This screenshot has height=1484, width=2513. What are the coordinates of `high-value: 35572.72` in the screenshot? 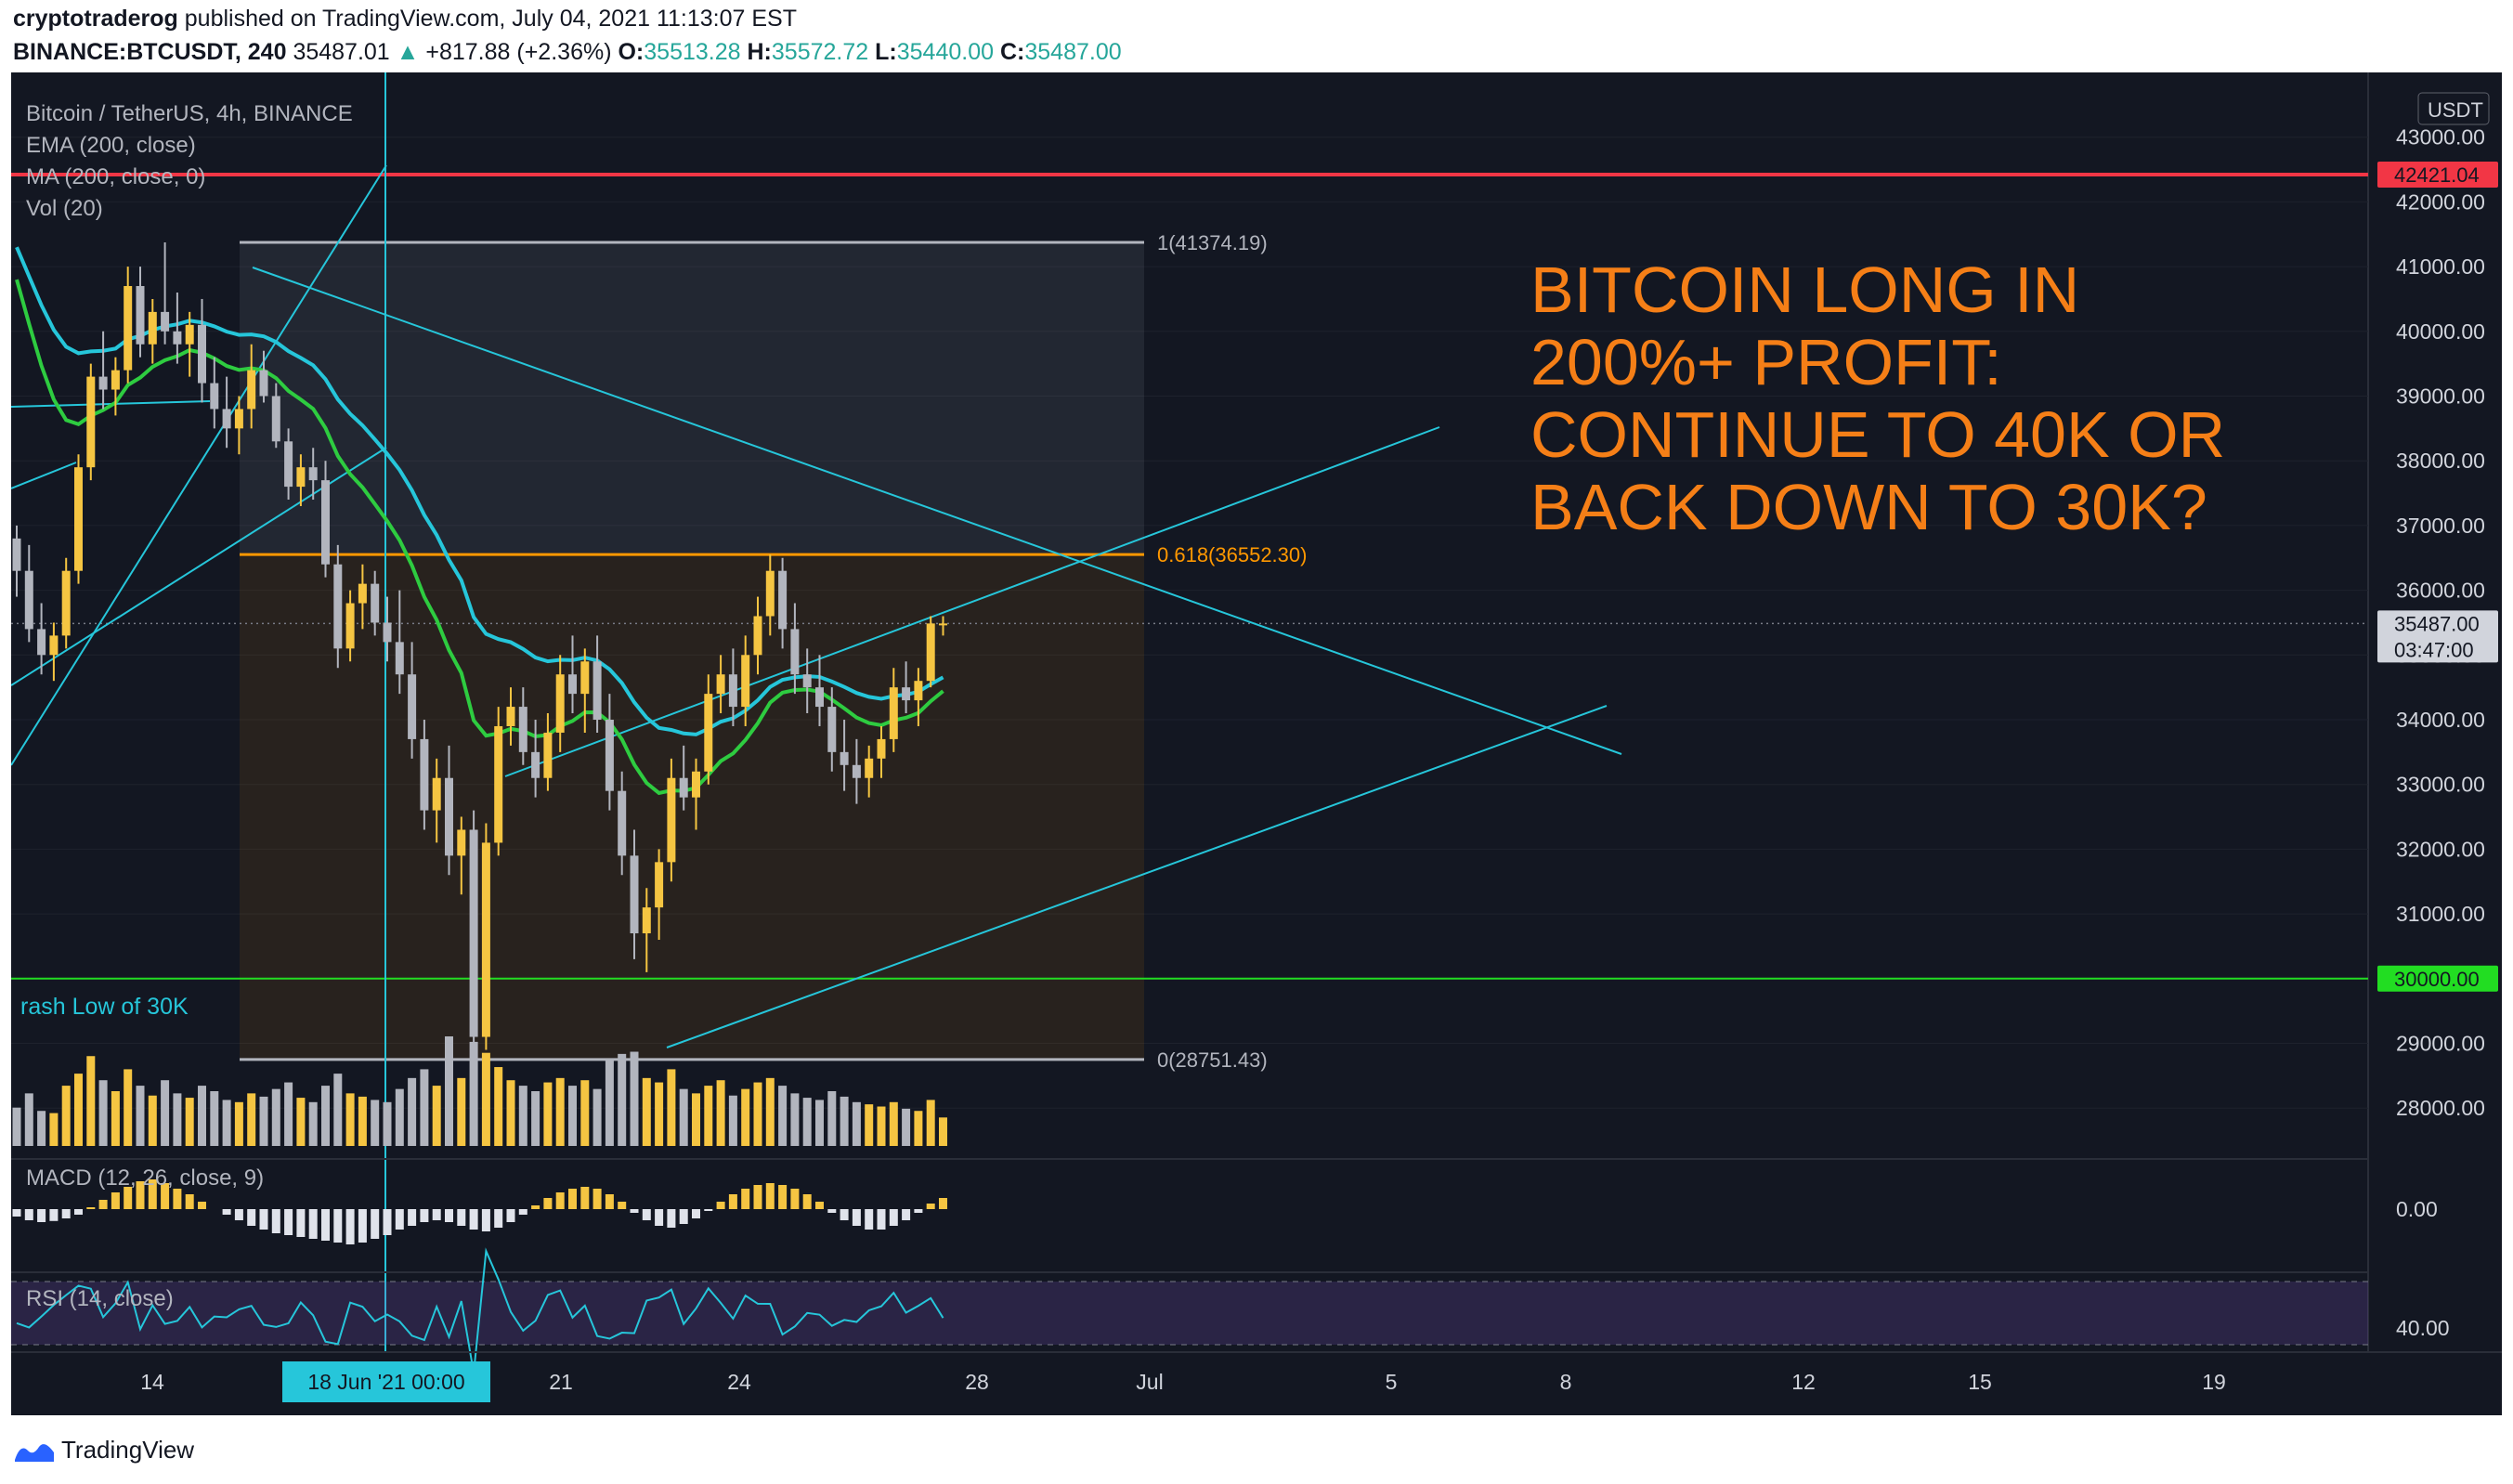 It's located at (820, 52).